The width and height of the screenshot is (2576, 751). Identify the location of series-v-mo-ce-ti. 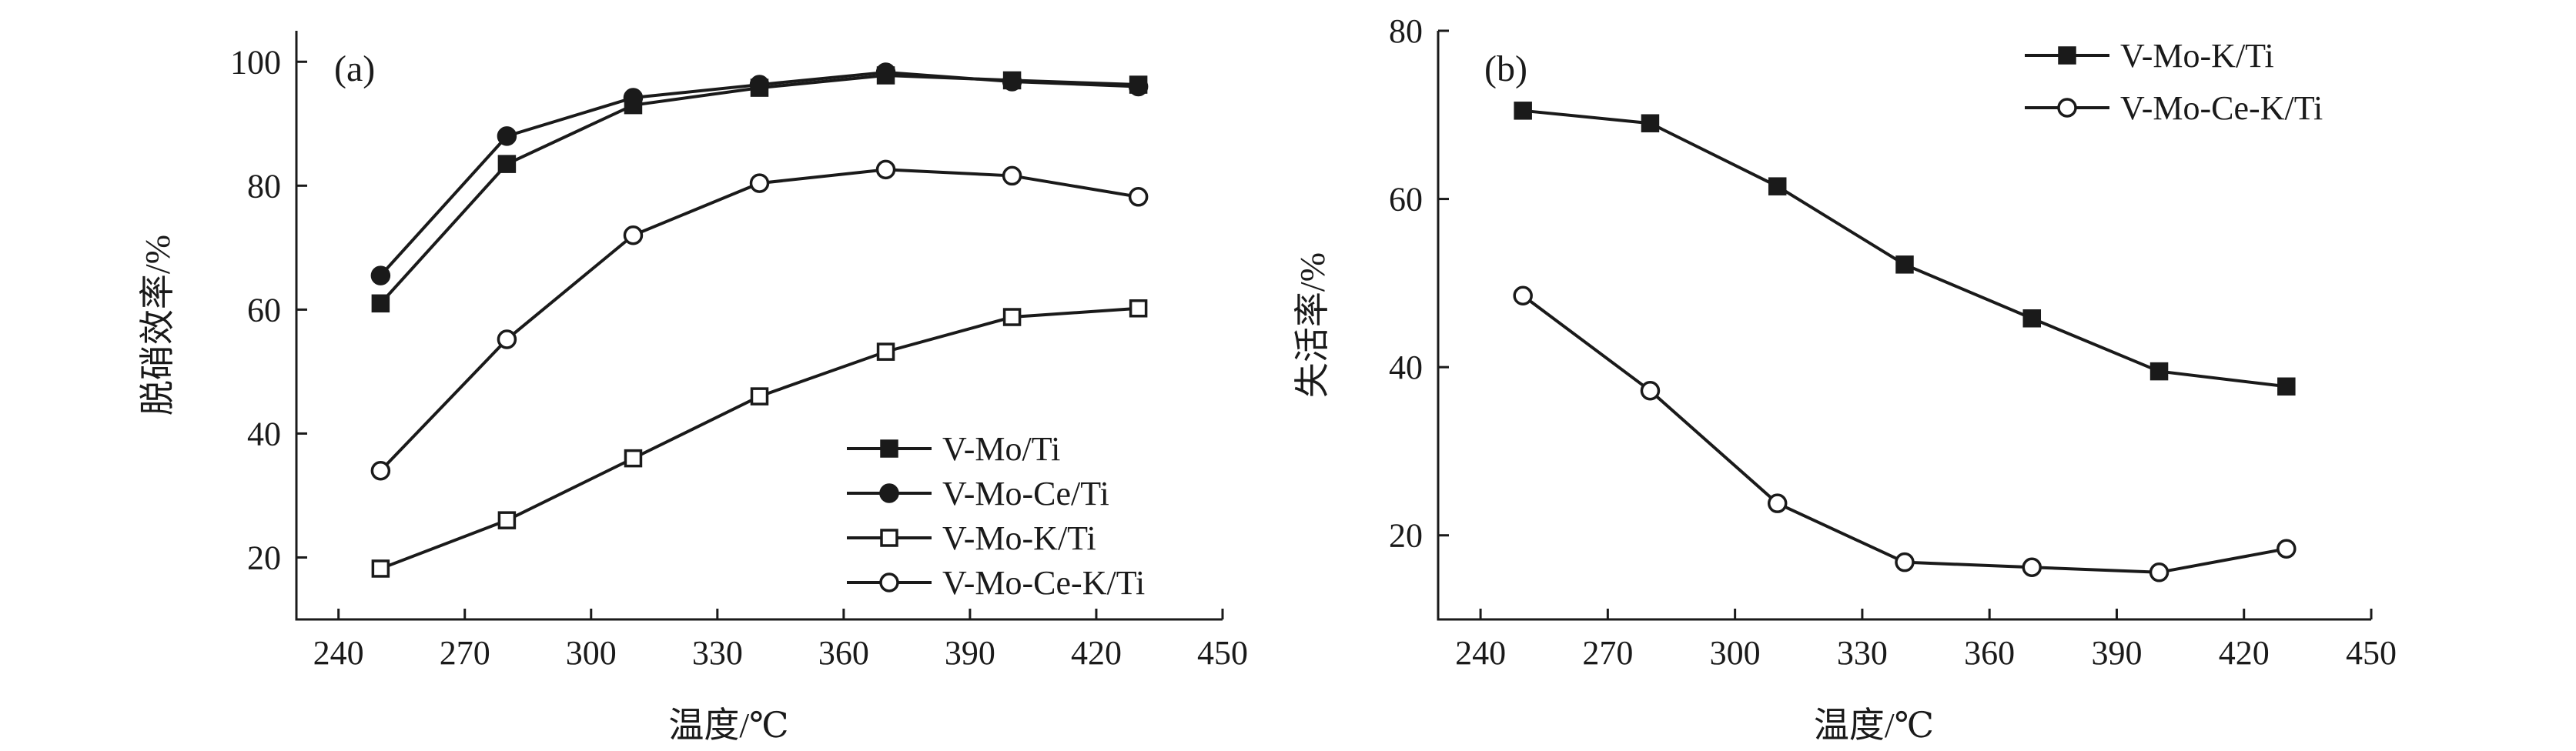
(760, 174).